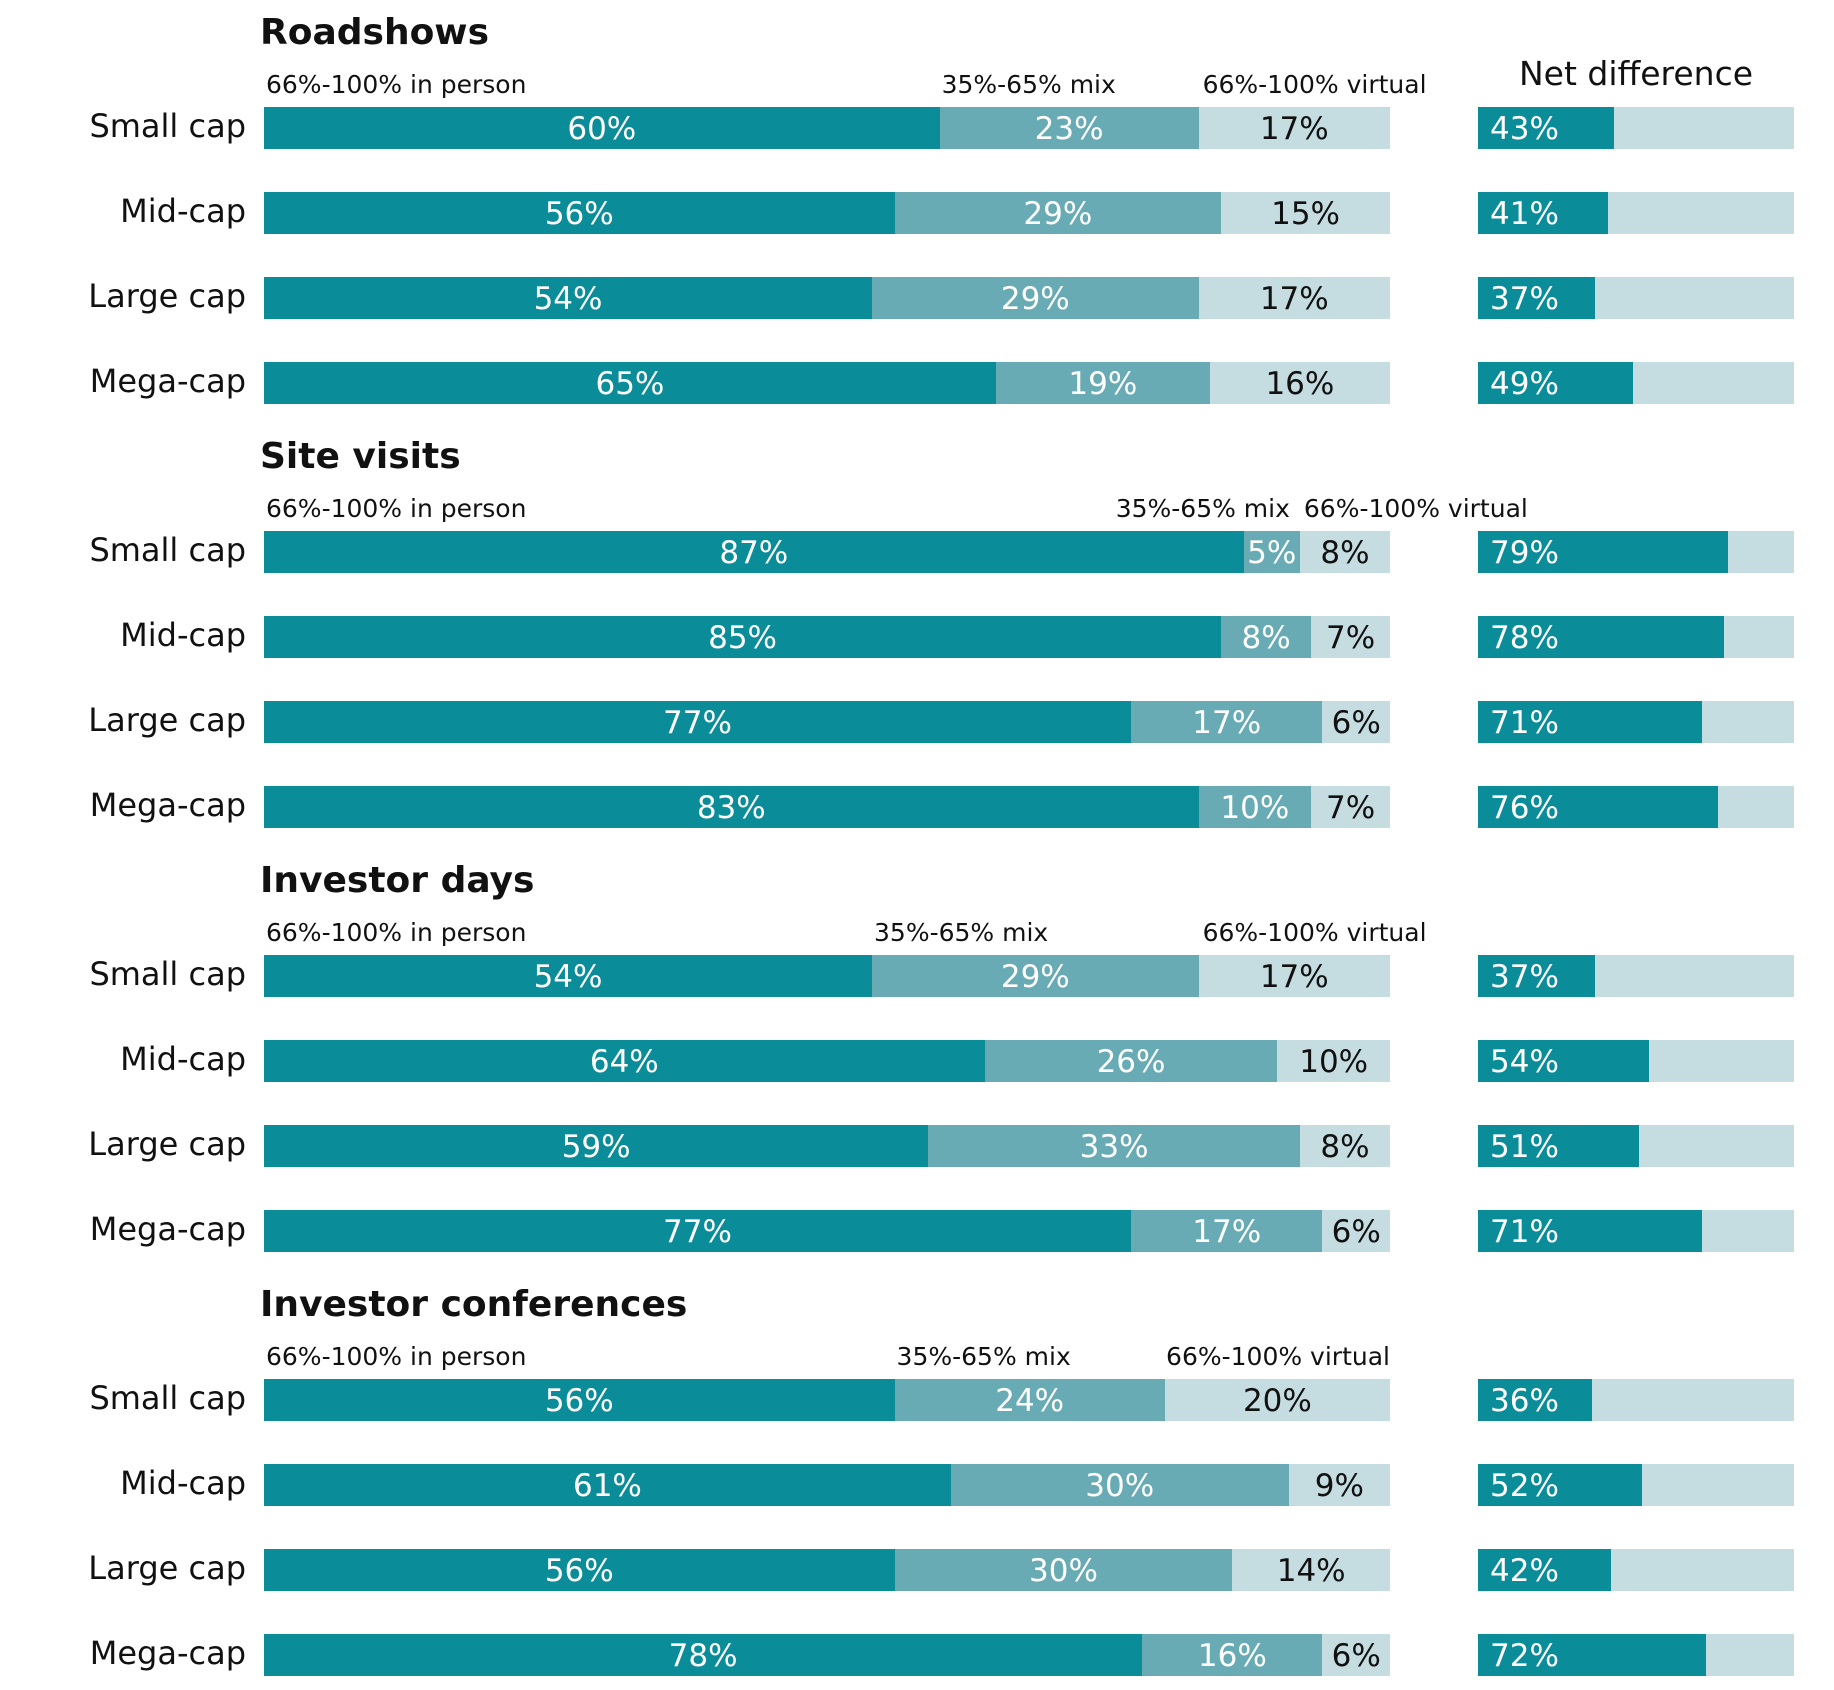  What do you see at coordinates (1131, 1062) in the screenshot?
I see `data-label: 26%` at bounding box center [1131, 1062].